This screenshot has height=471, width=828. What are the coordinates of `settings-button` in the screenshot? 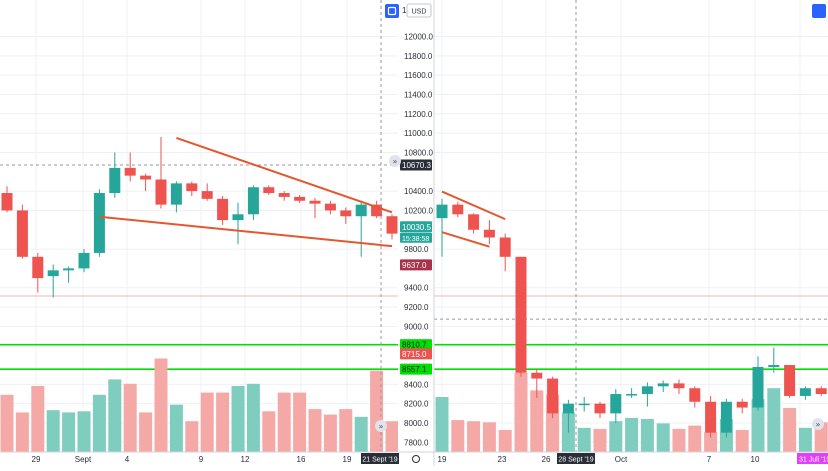 It's located at (392, 11).